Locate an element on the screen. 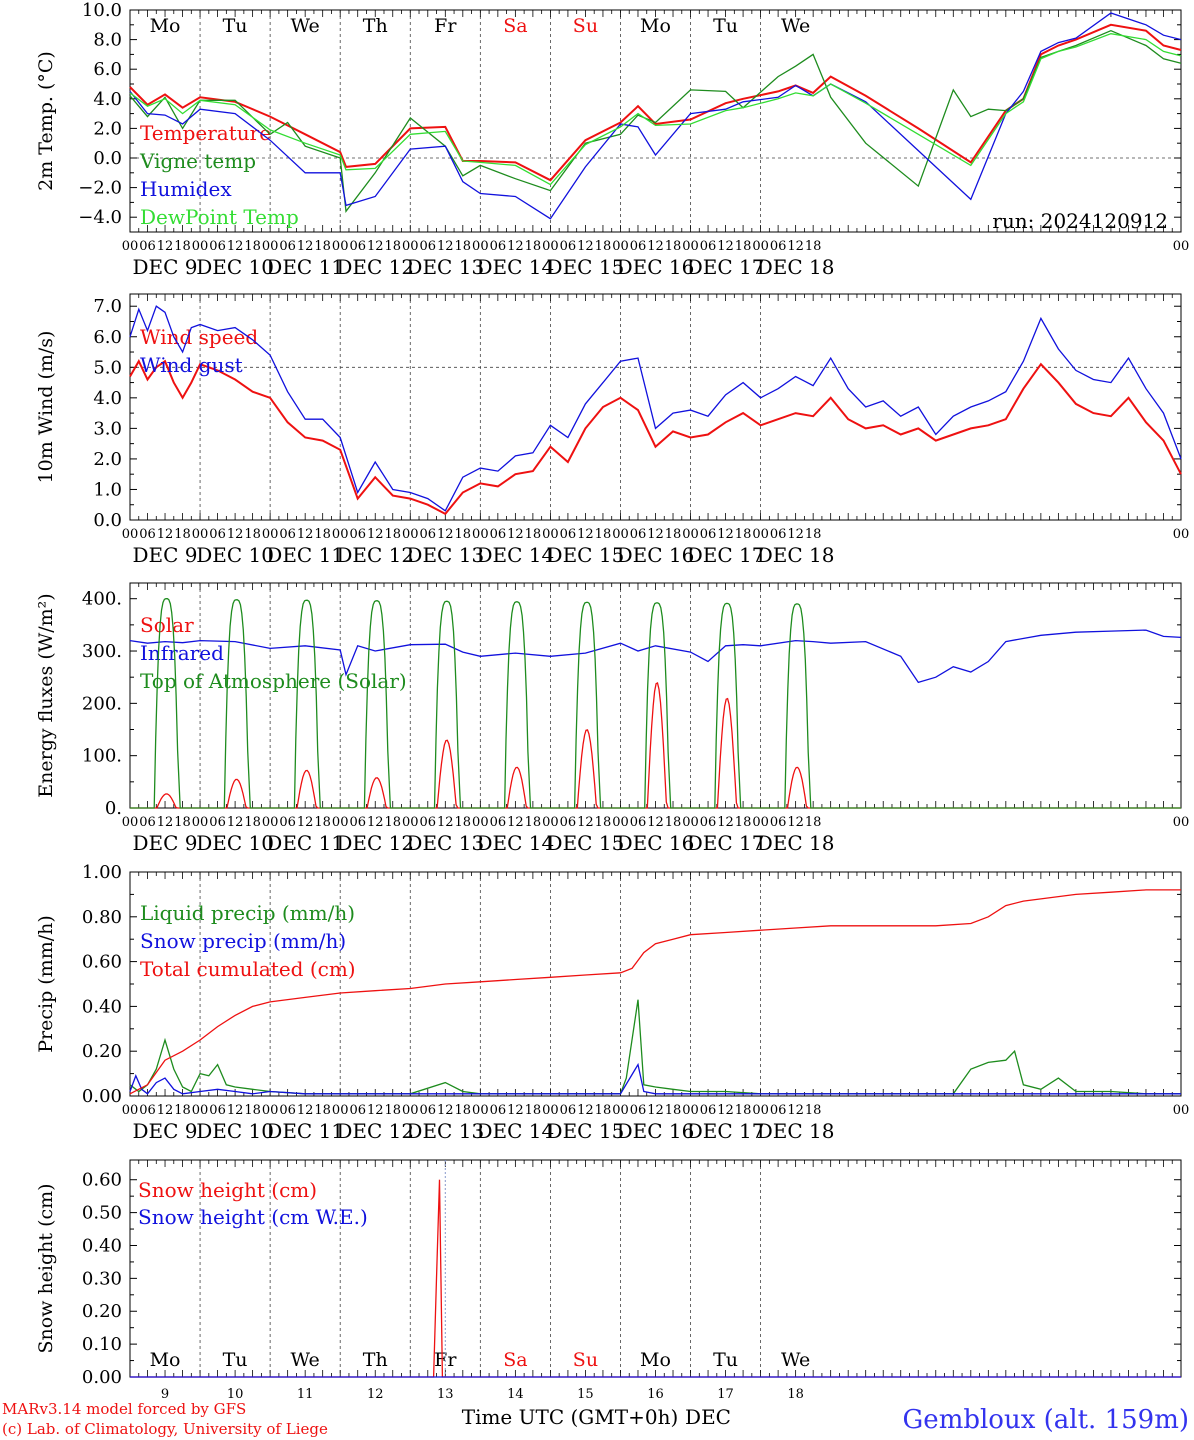 This screenshot has width=1194, height=1440. date-label: DEC 9 is located at coordinates (165, 267).